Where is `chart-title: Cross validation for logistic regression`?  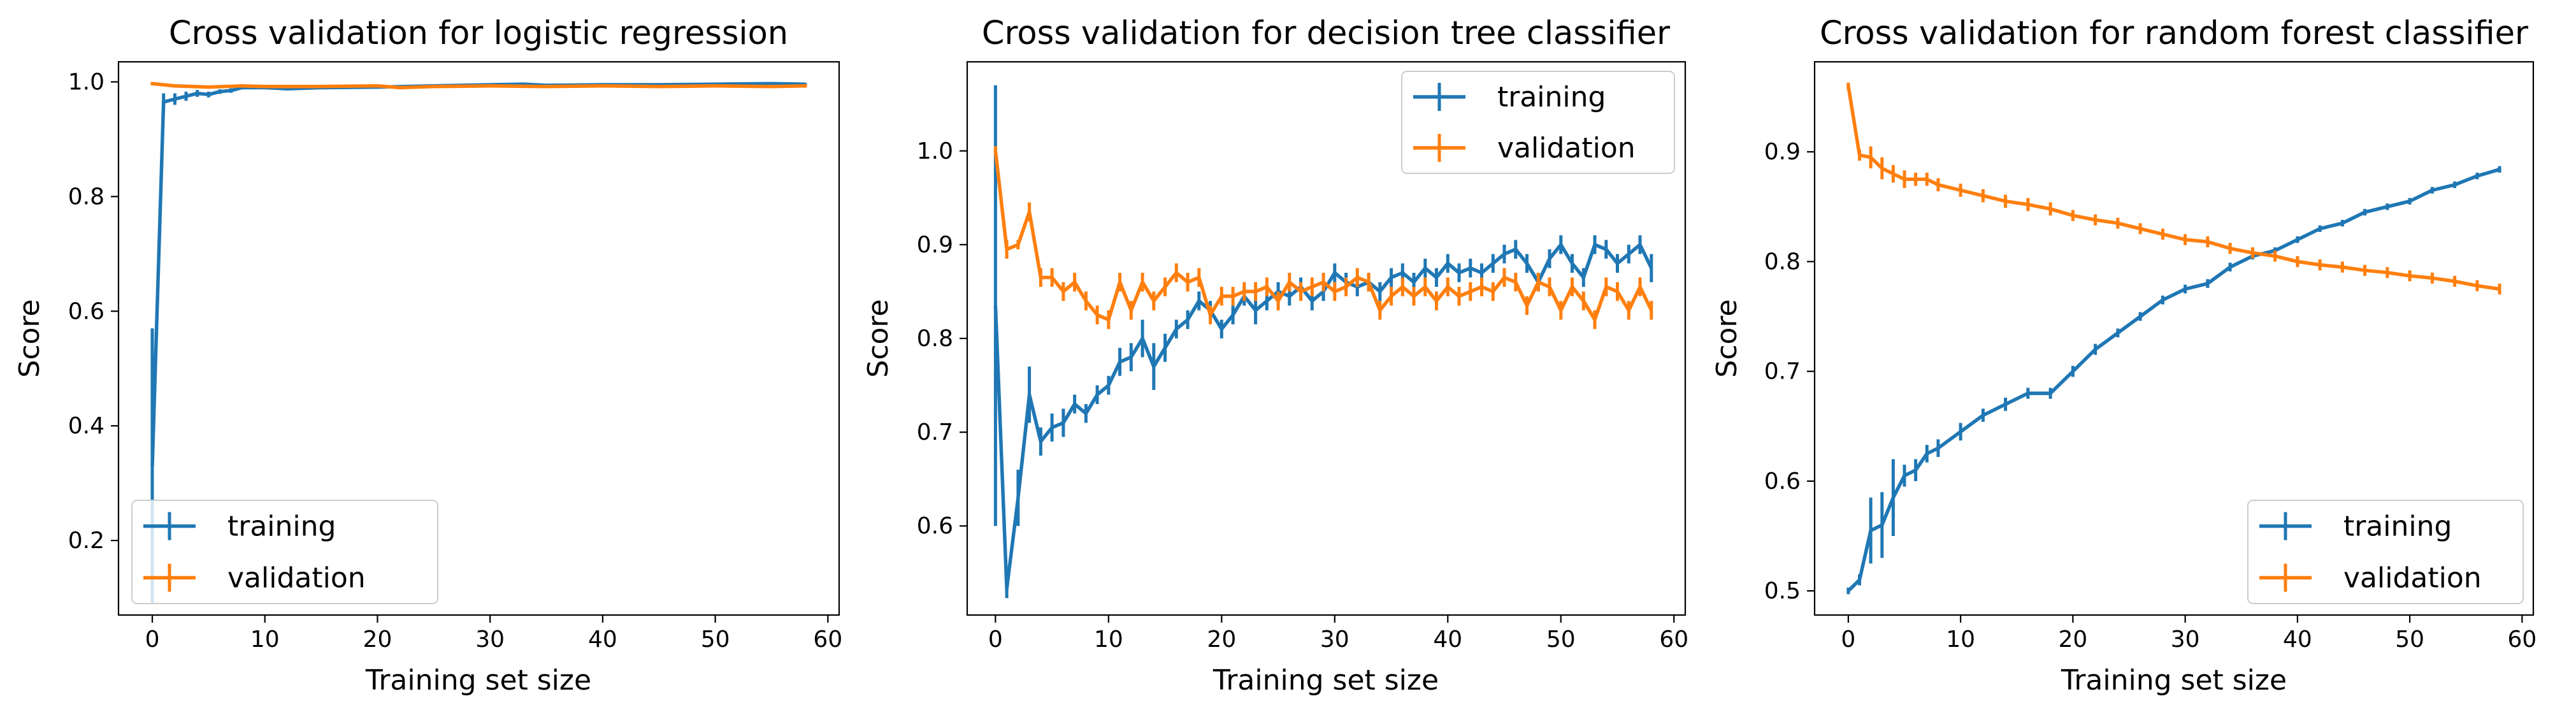
chart-title: Cross validation for logistic regression is located at coordinates (478, 33).